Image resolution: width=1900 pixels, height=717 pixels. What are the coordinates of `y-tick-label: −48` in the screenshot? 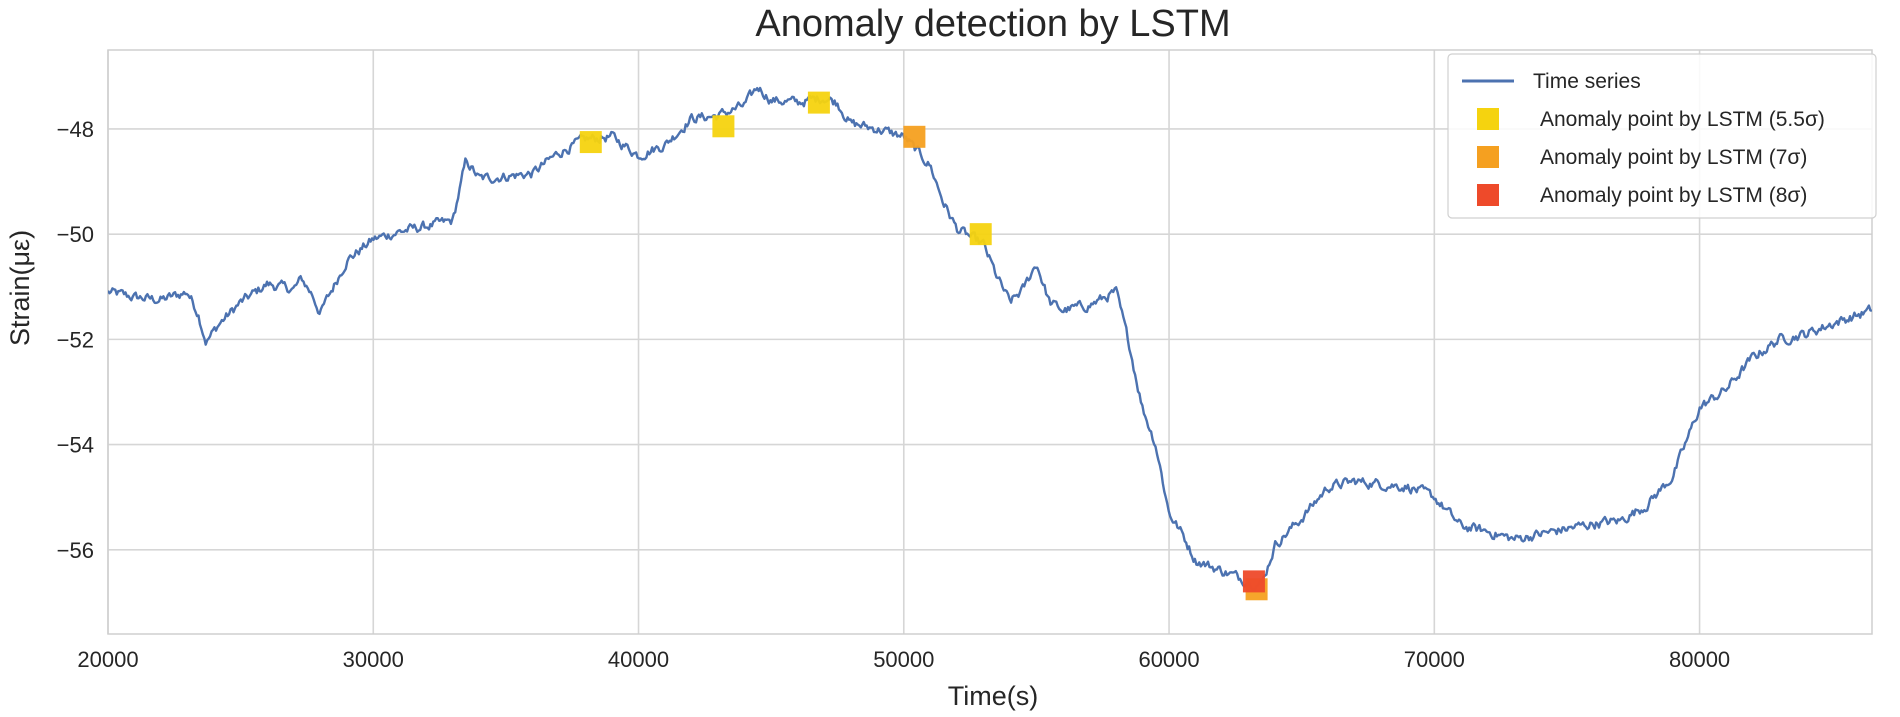 It's located at (75, 129).